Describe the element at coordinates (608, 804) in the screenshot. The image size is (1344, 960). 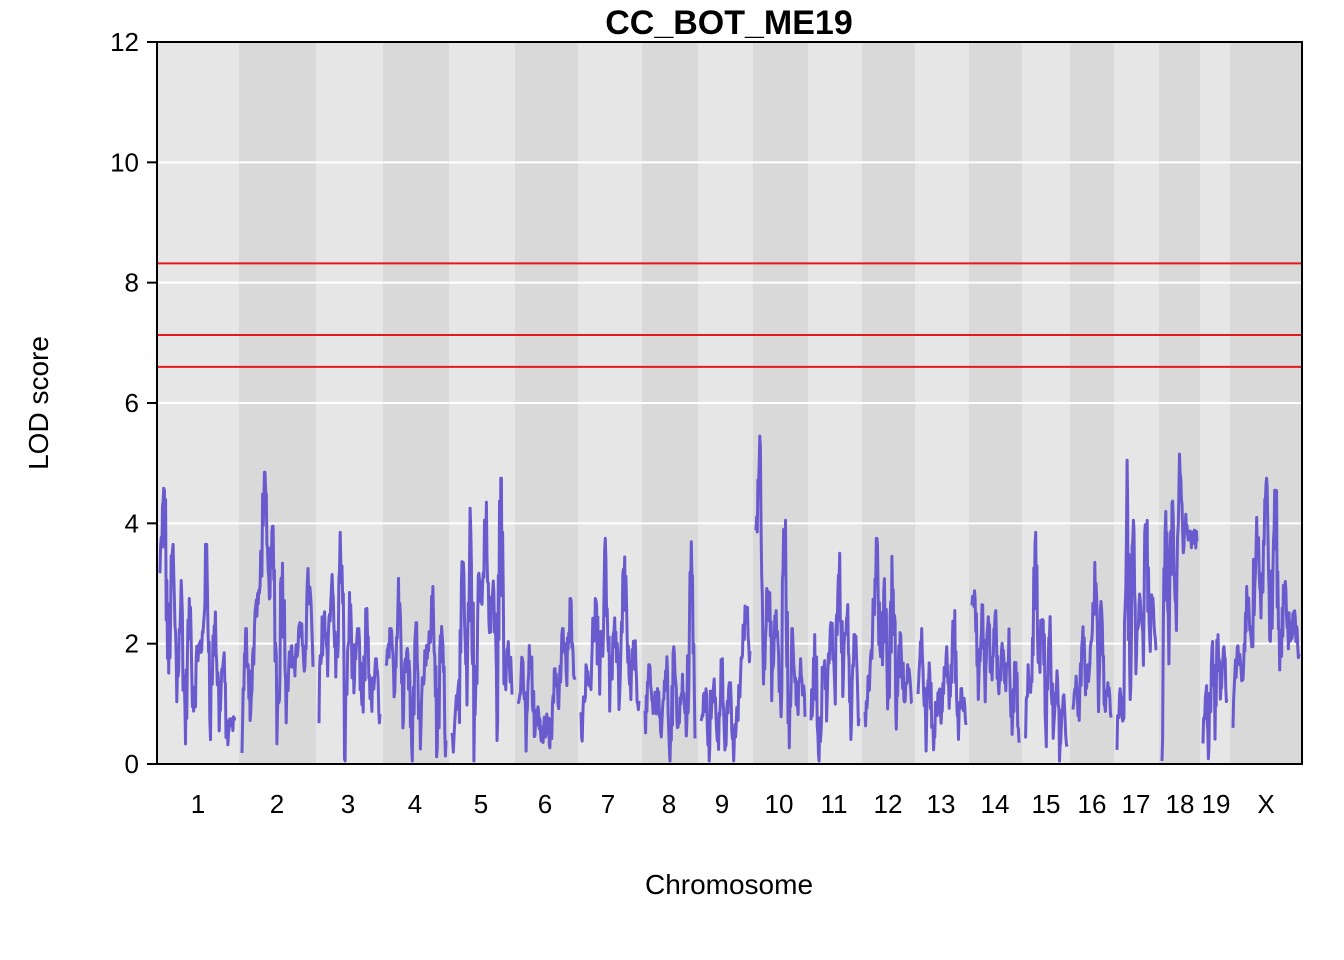
I see `x-tick-label-7: 7` at that location.